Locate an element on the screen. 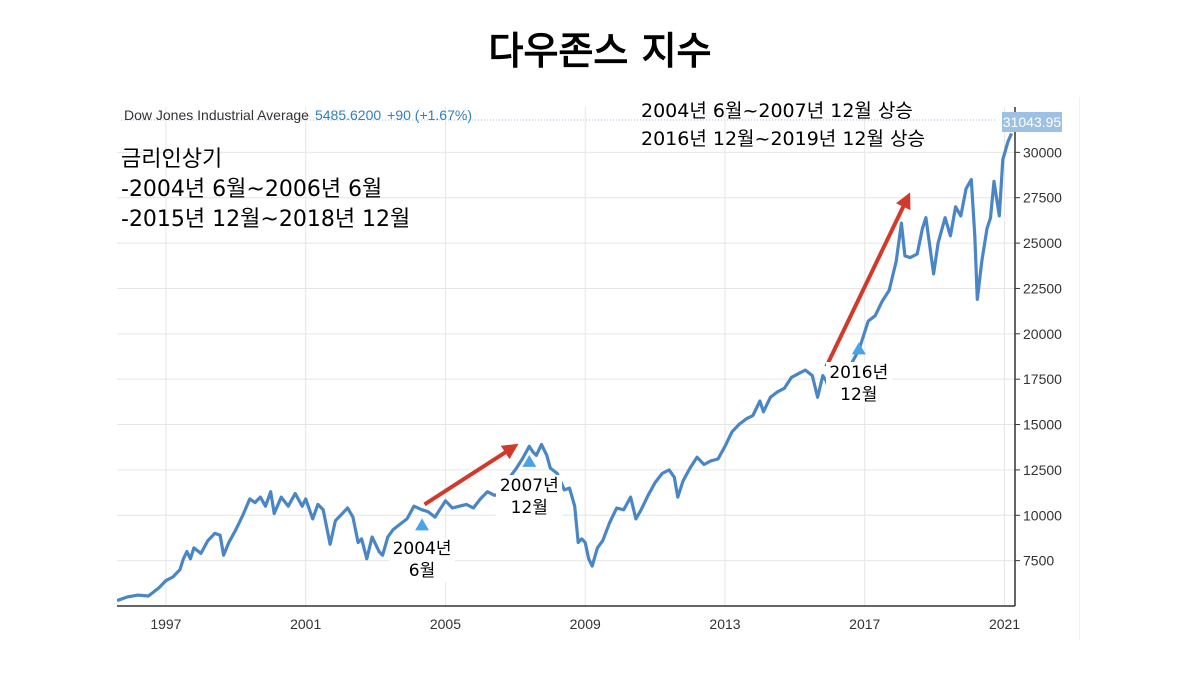 The width and height of the screenshot is (1200, 675). event-annotation: 2016년 12월 is located at coordinates (858, 384).